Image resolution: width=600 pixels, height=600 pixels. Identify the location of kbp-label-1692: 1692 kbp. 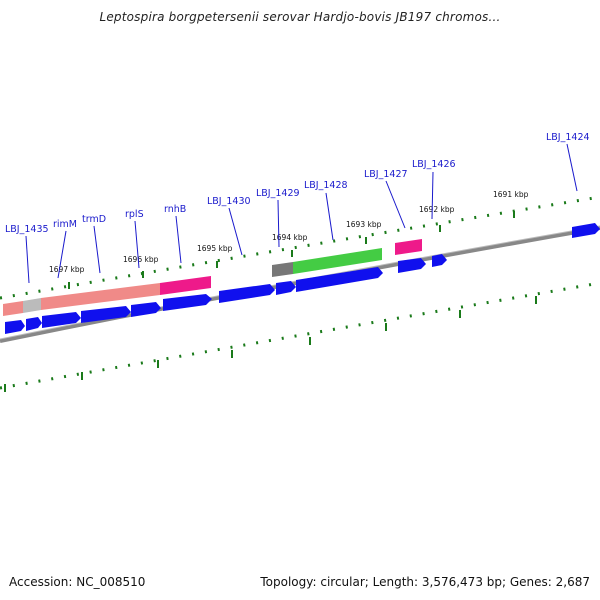
(437, 209).